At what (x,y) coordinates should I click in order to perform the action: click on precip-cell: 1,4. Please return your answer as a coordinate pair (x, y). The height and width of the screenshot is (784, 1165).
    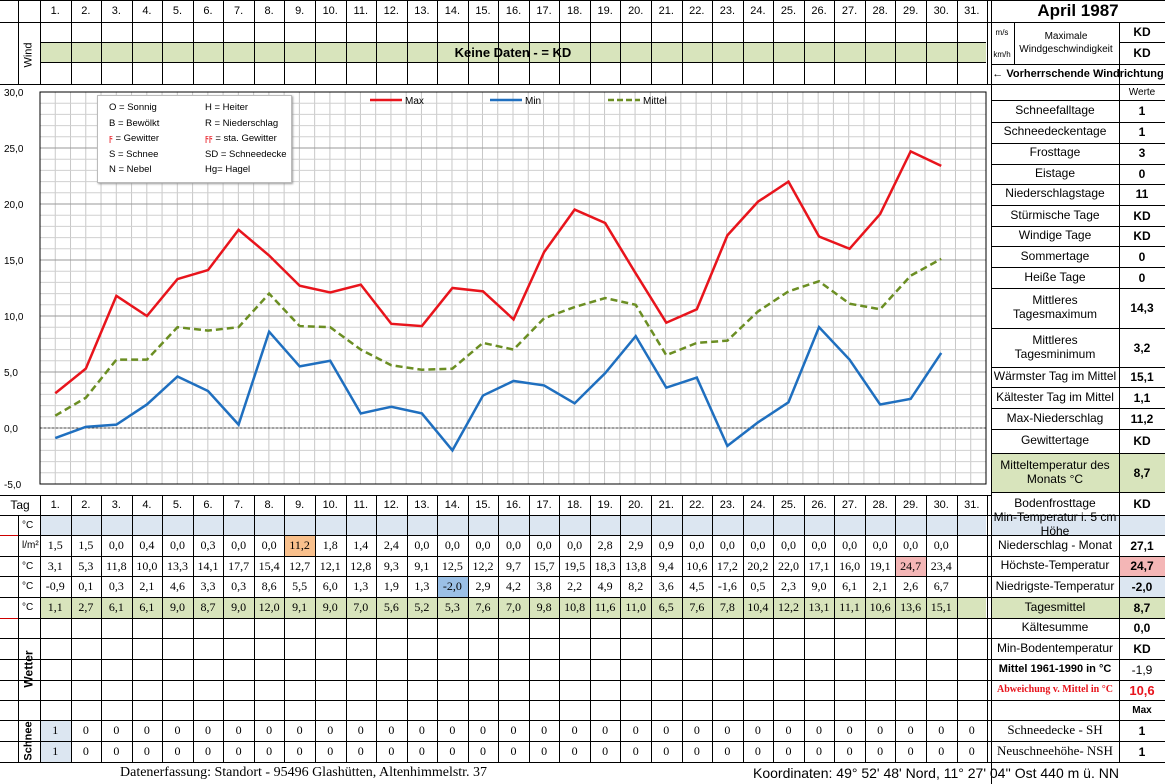
    Looking at the image, I should click on (361, 545).